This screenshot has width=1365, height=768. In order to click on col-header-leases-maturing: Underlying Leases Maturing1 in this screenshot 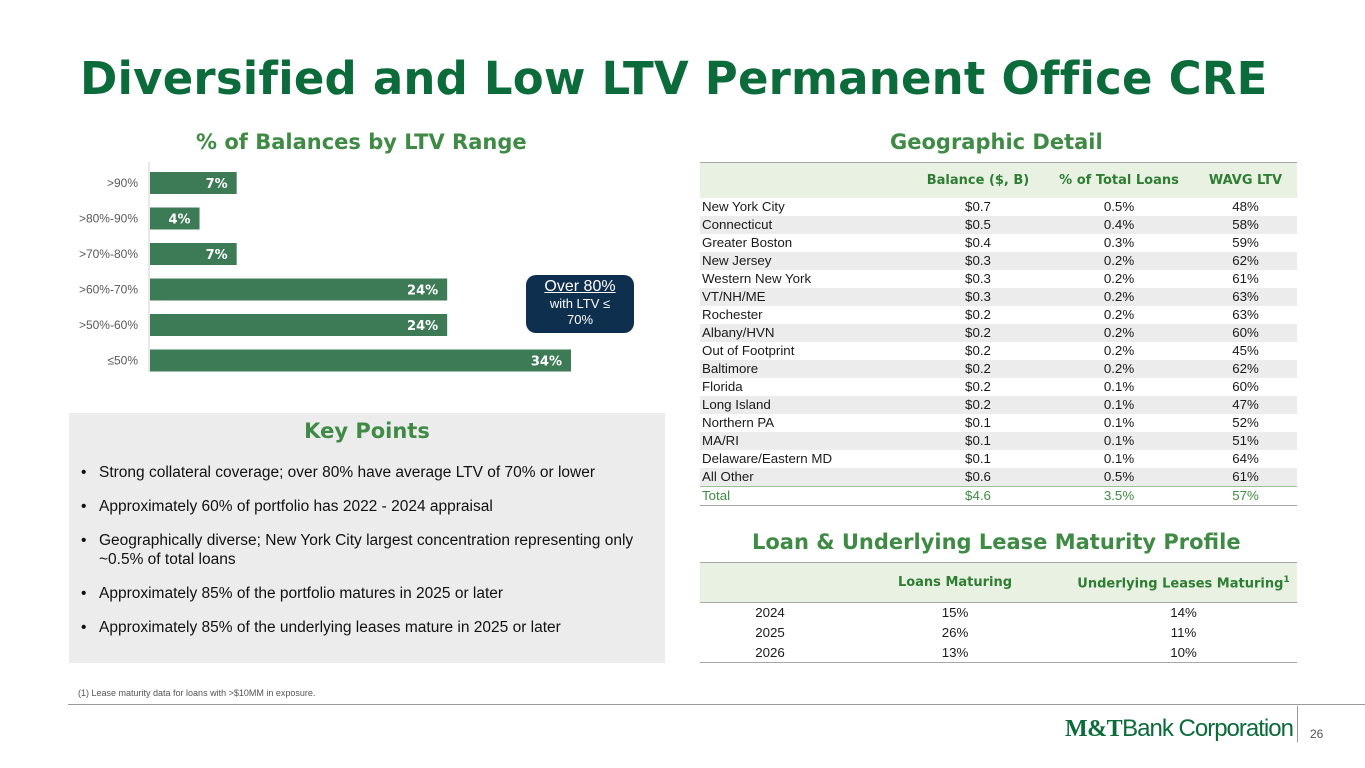, I will do `click(1183, 582)`.